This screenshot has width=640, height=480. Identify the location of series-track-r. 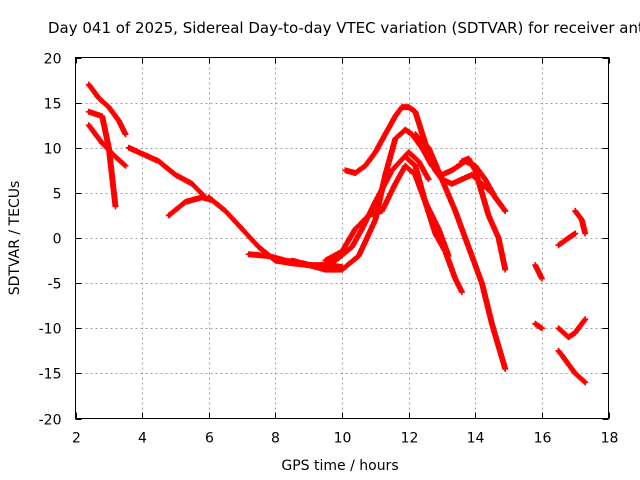
(572, 328).